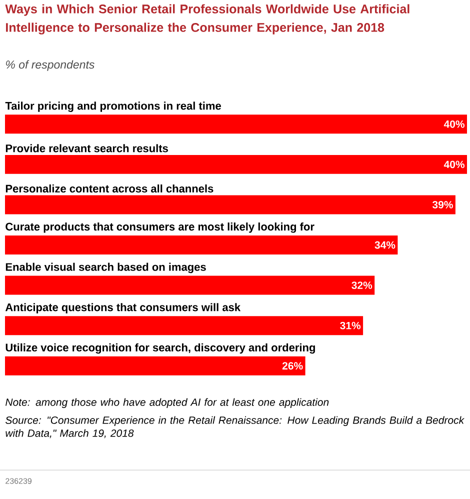 Image resolution: width=470 pixels, height=499 pixels. Describe the element at coordinates (207, 19) in the screenshot. I see `chart-title: Ways in Which Senior Retail Professionals Worldwide Use Artificial Intelligence to Personalize the Consumer Experience, Jan 2018` at that location.